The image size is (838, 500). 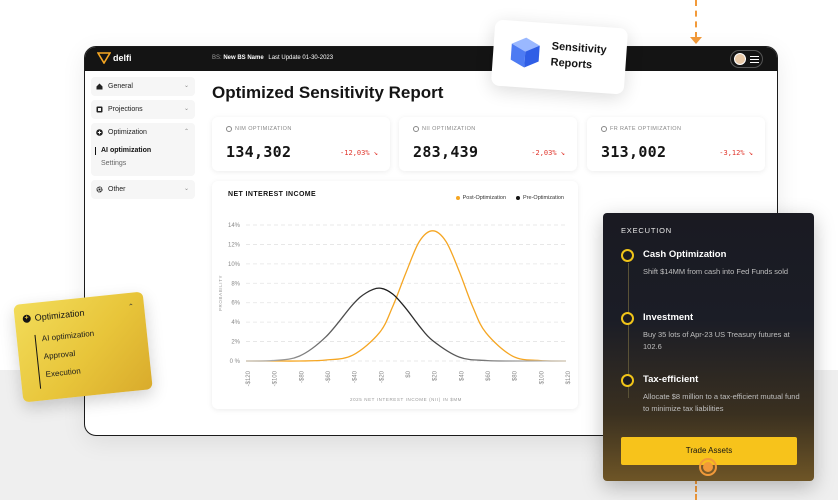 I want to click on chevron-up-icon: ⌃, so click(x=186, y=132).